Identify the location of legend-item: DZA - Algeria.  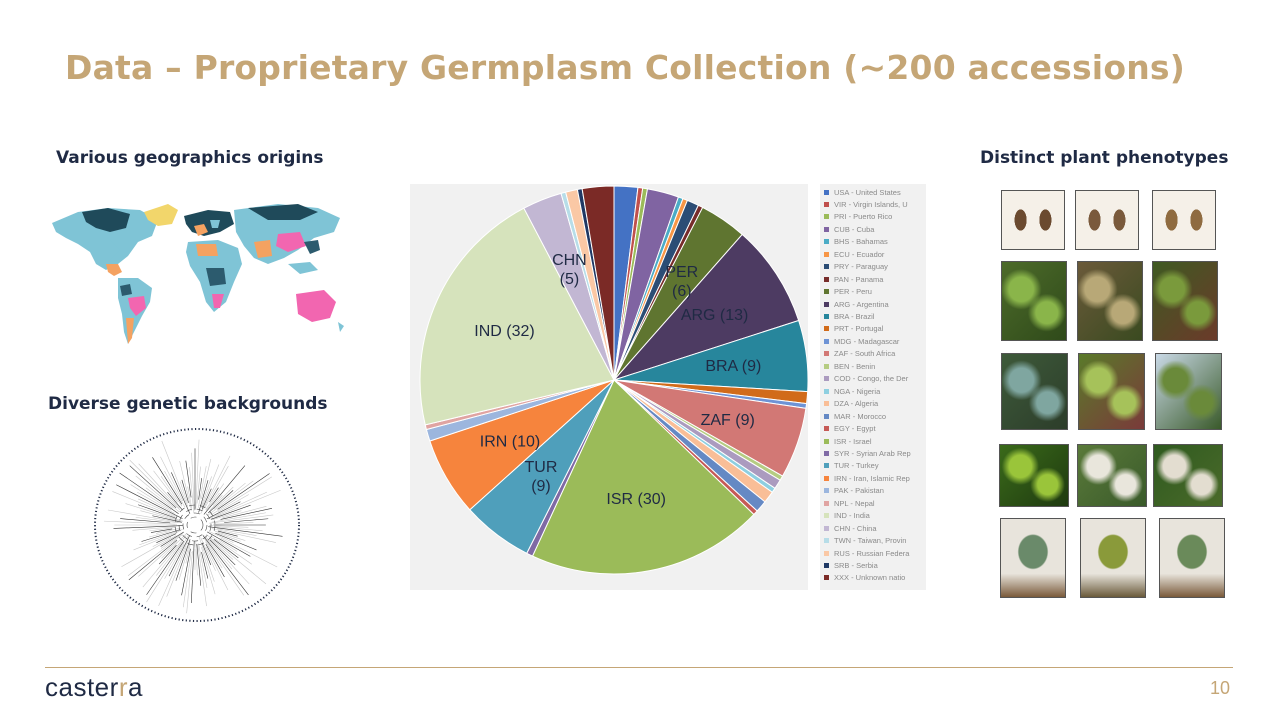
(851, 404).